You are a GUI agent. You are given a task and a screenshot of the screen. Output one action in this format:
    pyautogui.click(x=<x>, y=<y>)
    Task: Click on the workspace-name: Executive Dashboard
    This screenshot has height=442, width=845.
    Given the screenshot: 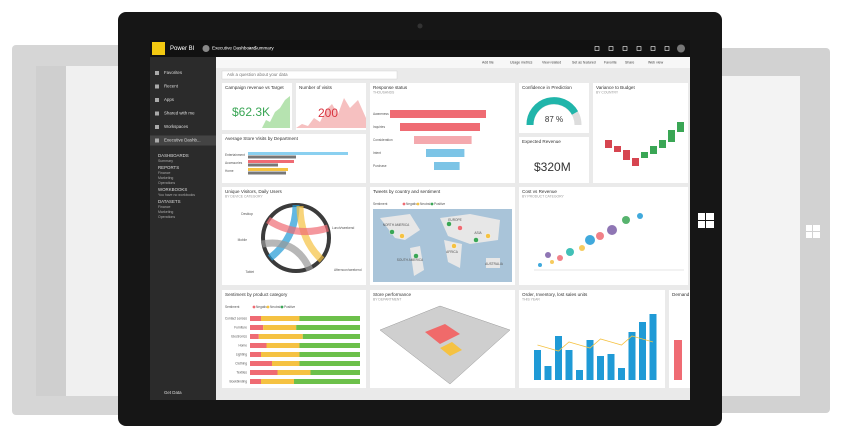 What is the action you would take?
    pyautogui.click(x=234, y=48)
    